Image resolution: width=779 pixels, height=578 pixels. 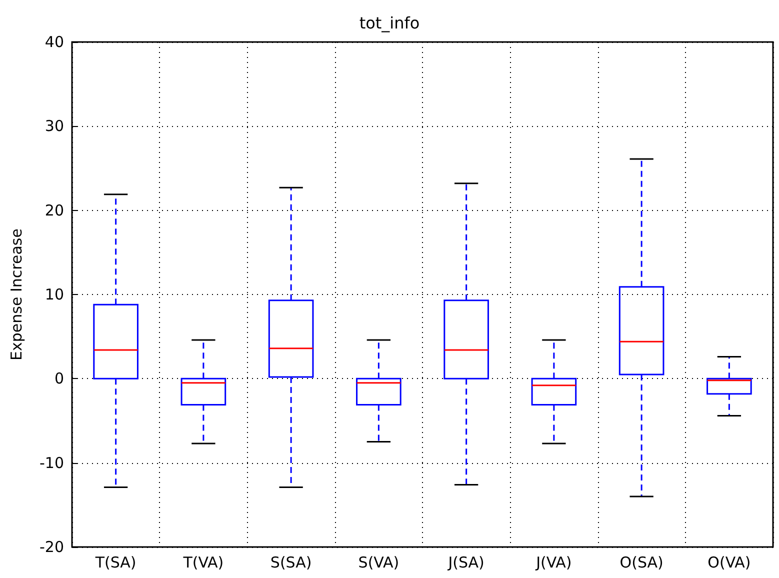 I want to click on chart-title: tot_info, so click(x=389, y=23).